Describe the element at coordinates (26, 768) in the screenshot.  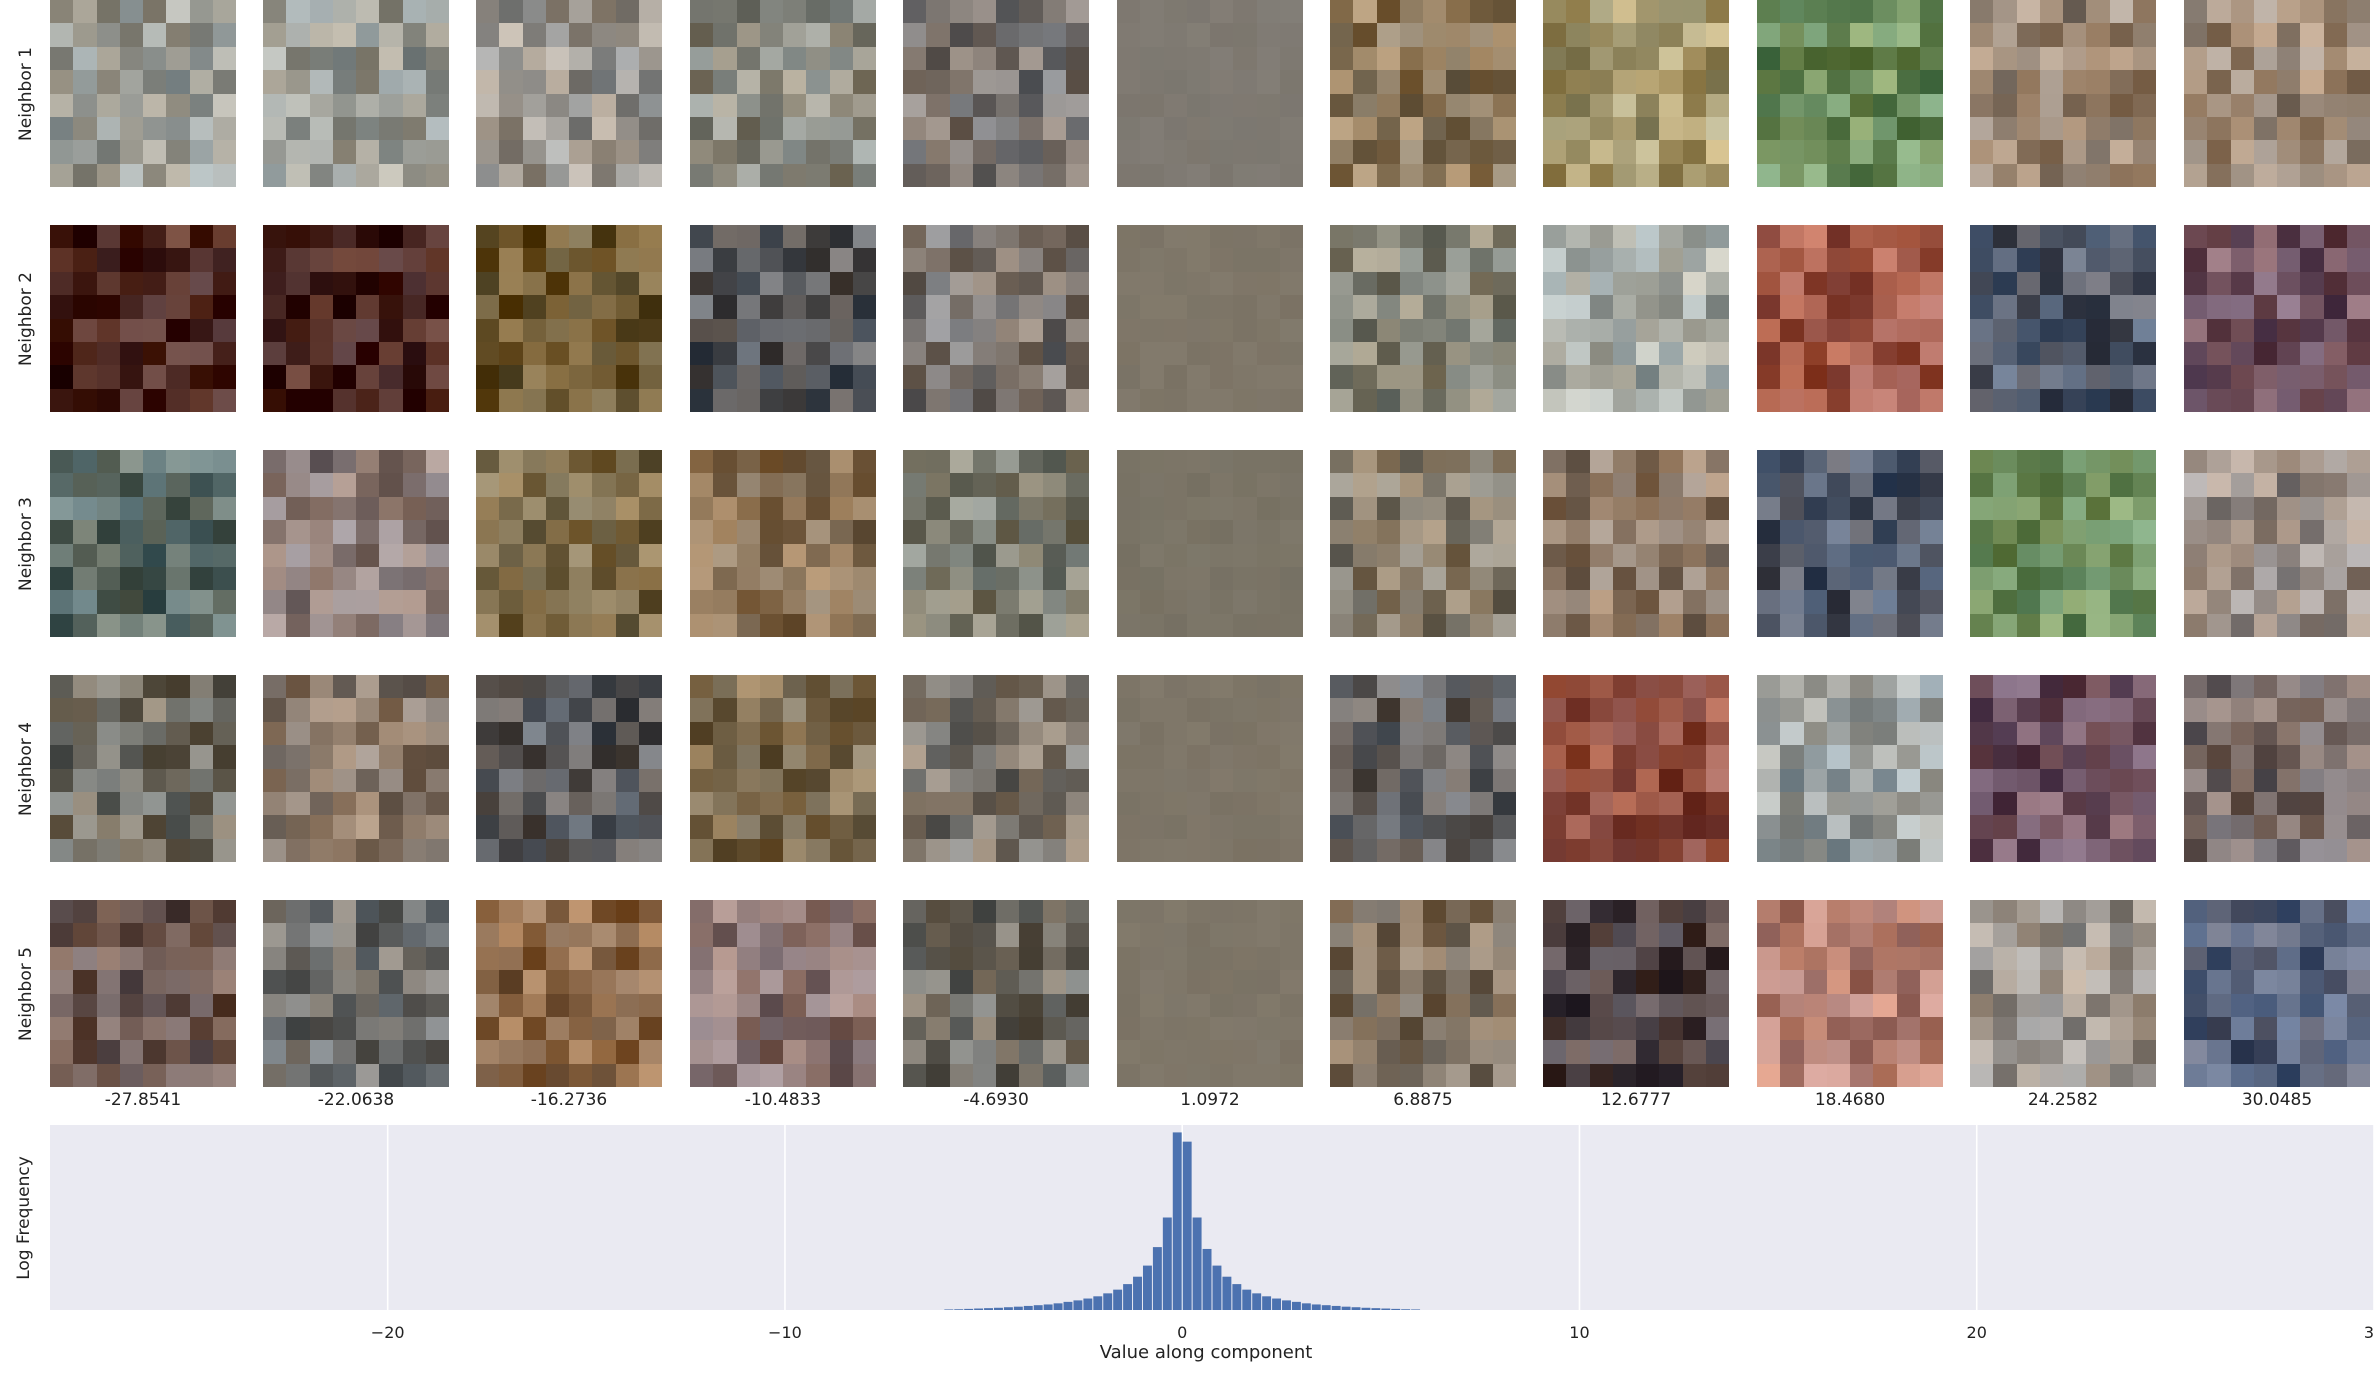
I see `row-label: Neighbor 4` at that location.